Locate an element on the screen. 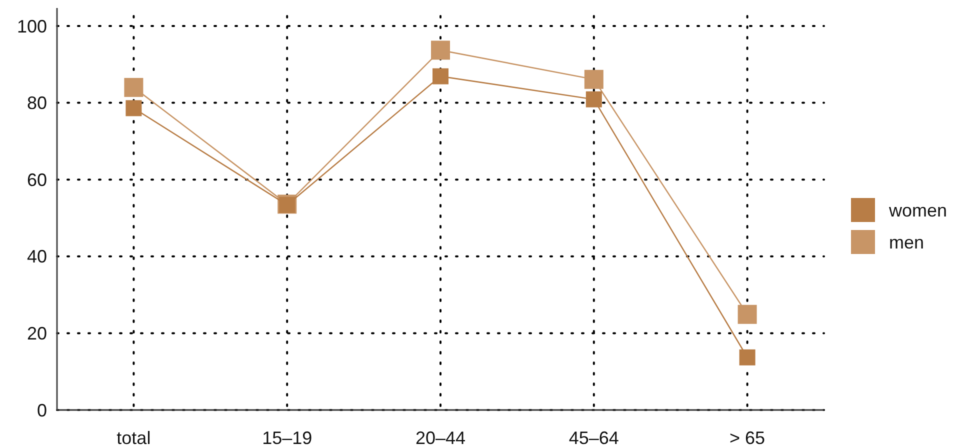 The image size is (962, 448). y-tick-label: 80 is located at coordinates (36, 103).